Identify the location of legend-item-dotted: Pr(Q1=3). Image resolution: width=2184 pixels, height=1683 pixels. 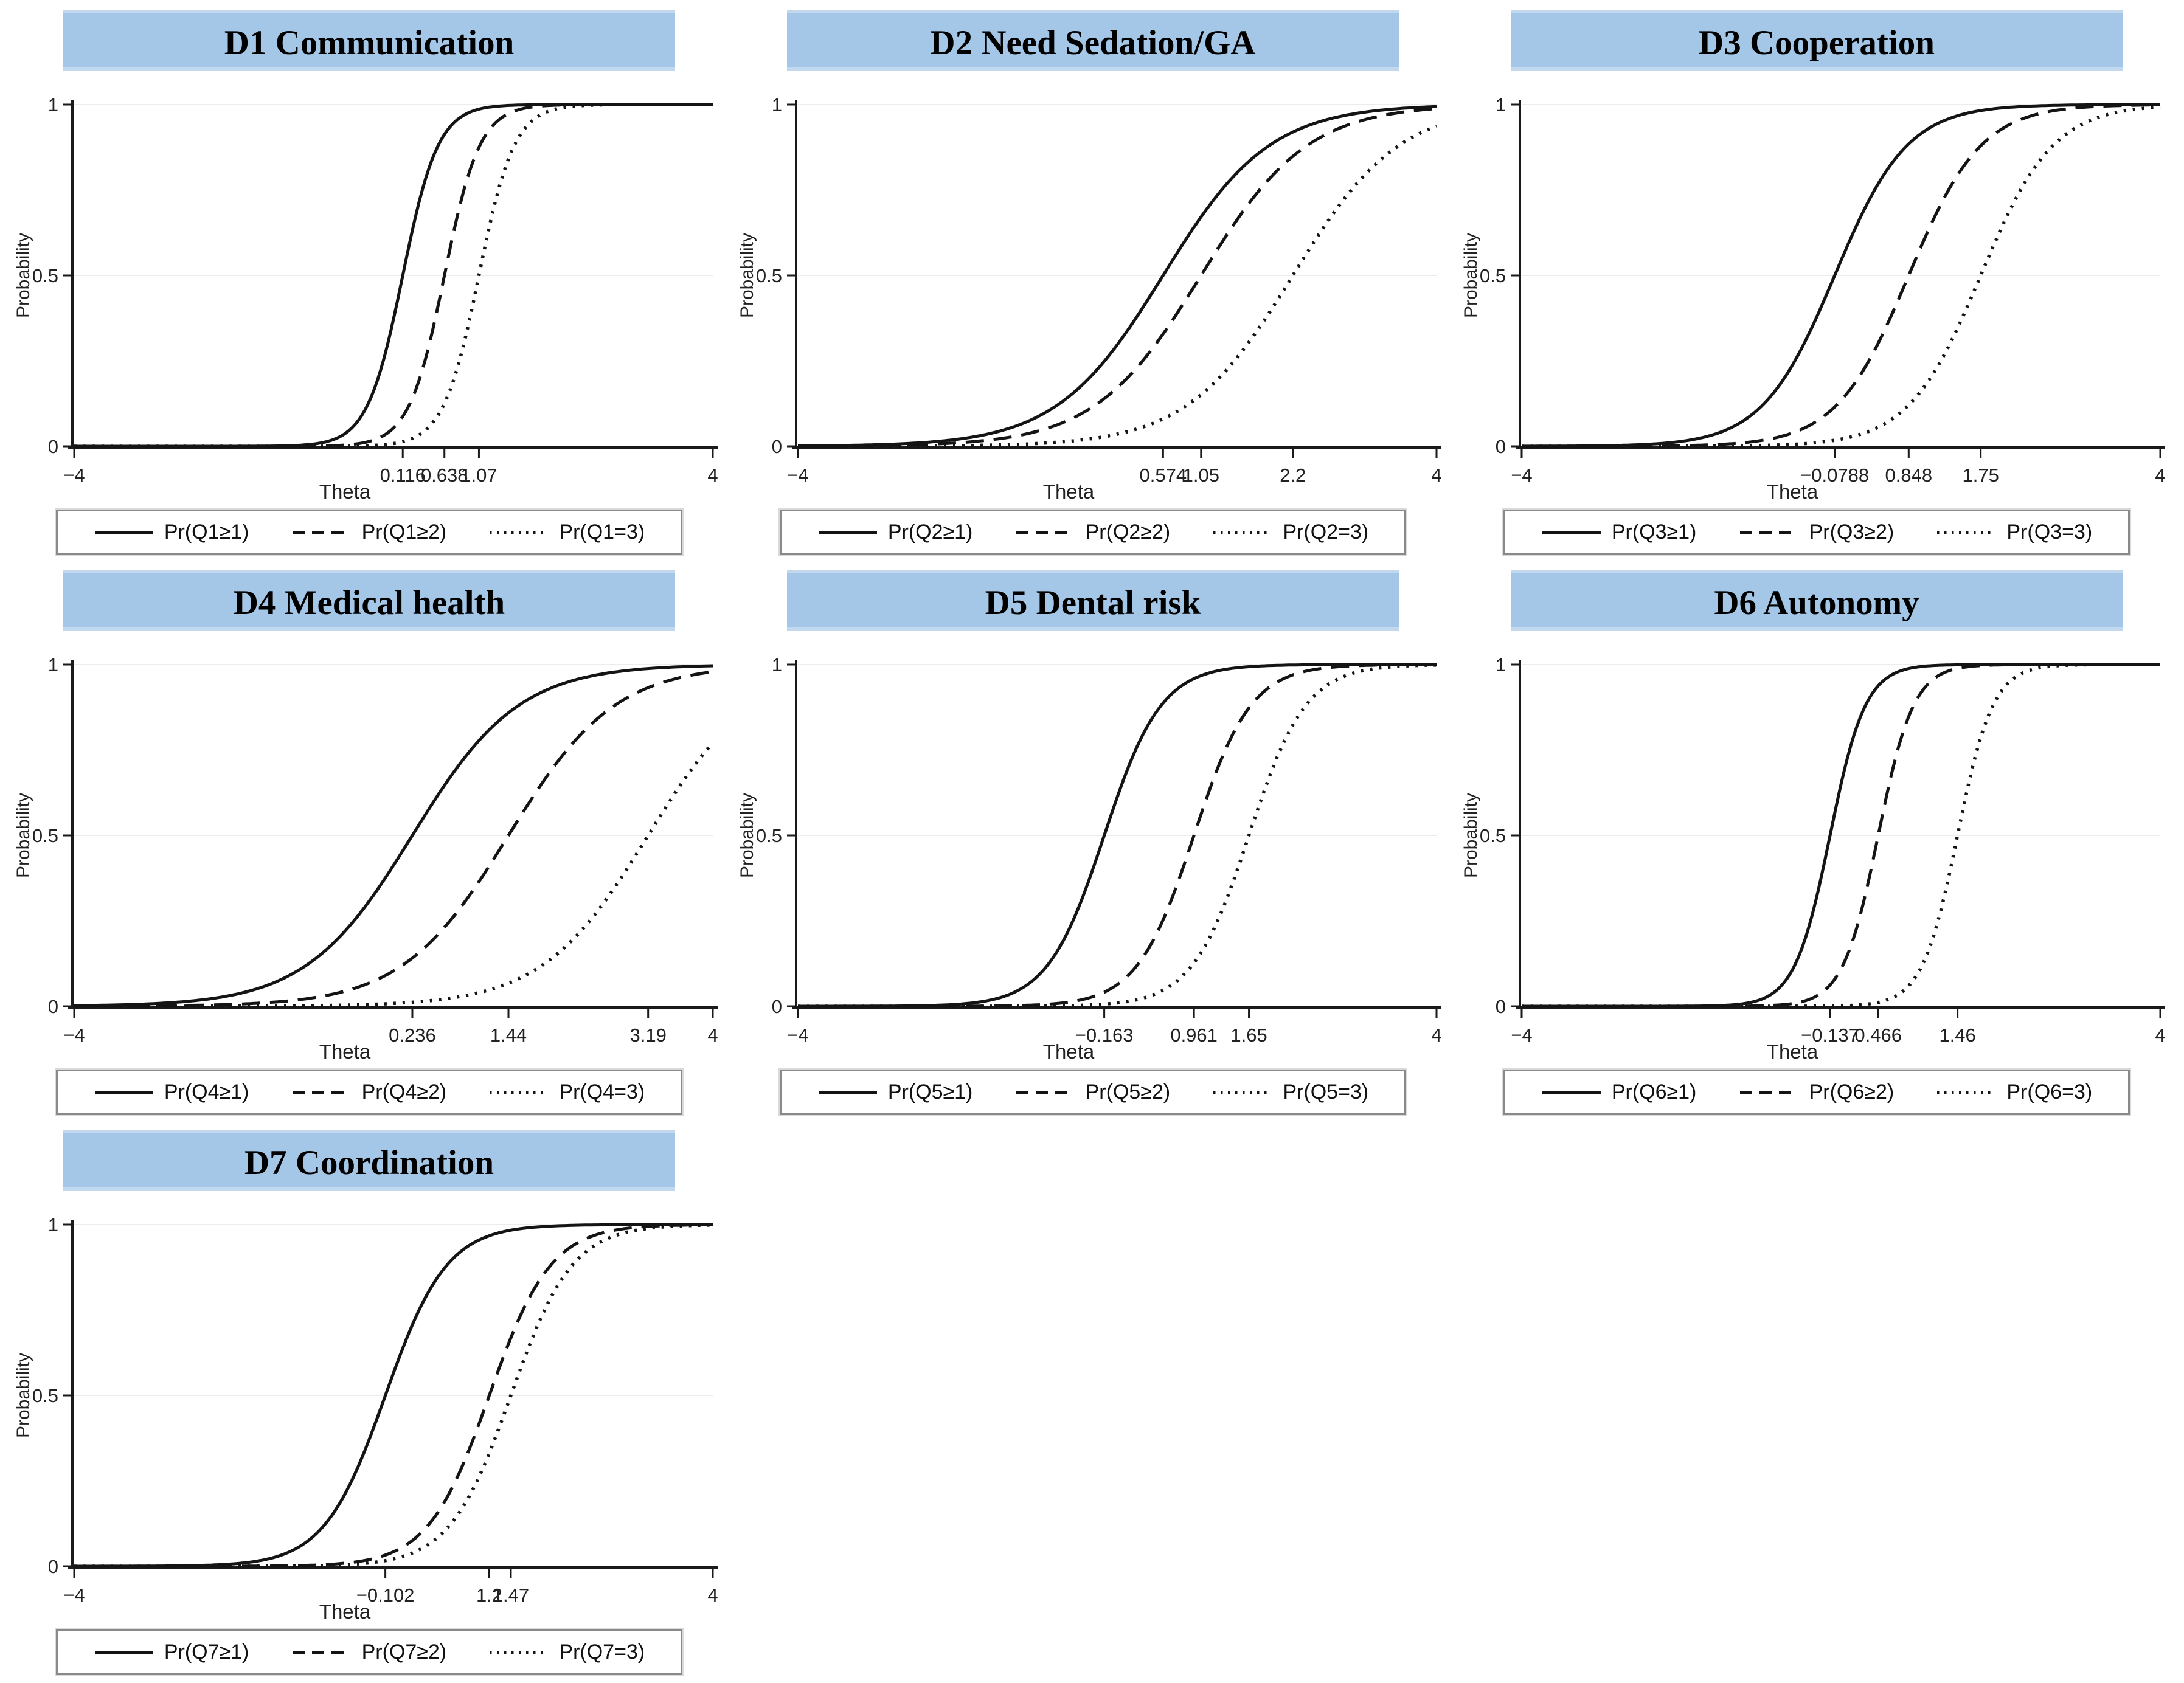
(566, 532).